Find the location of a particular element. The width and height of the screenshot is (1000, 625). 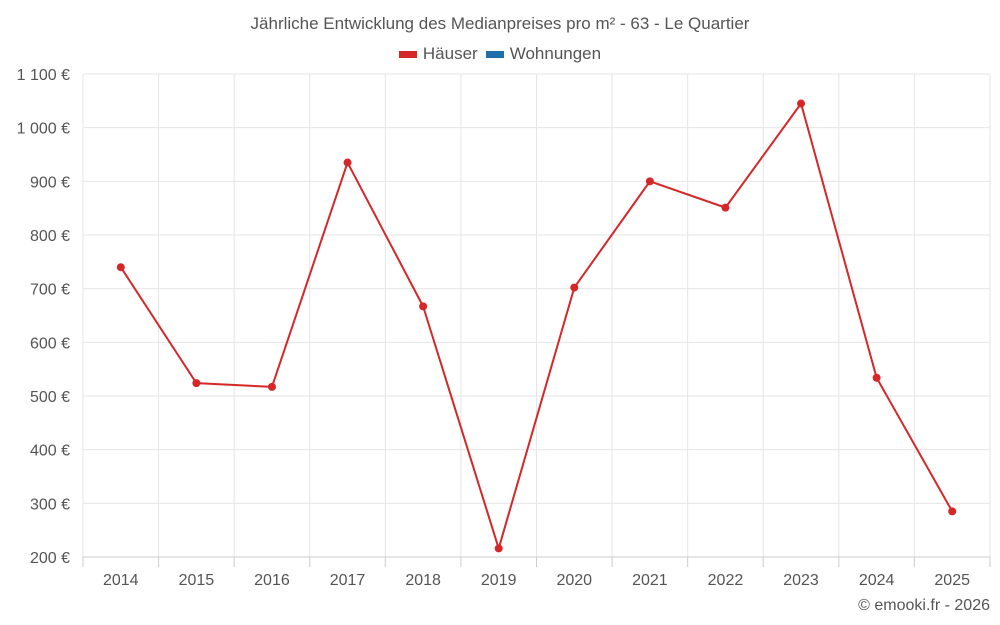

y-tick-label: 500 € is located at coordinates (50, 397).